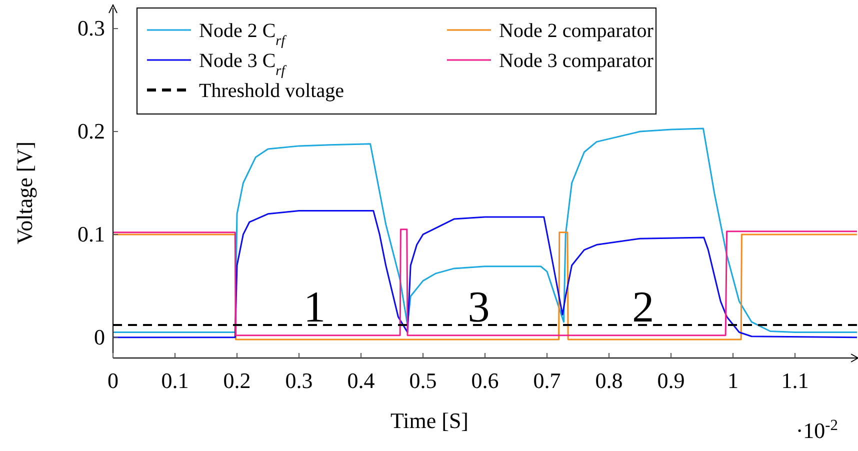 This screenshot has height=451, width=858. What do you see at coordinates (423, 380) in the screenshot?
I see `x-tick-label: 0.5` at bounding box center [423, 380].